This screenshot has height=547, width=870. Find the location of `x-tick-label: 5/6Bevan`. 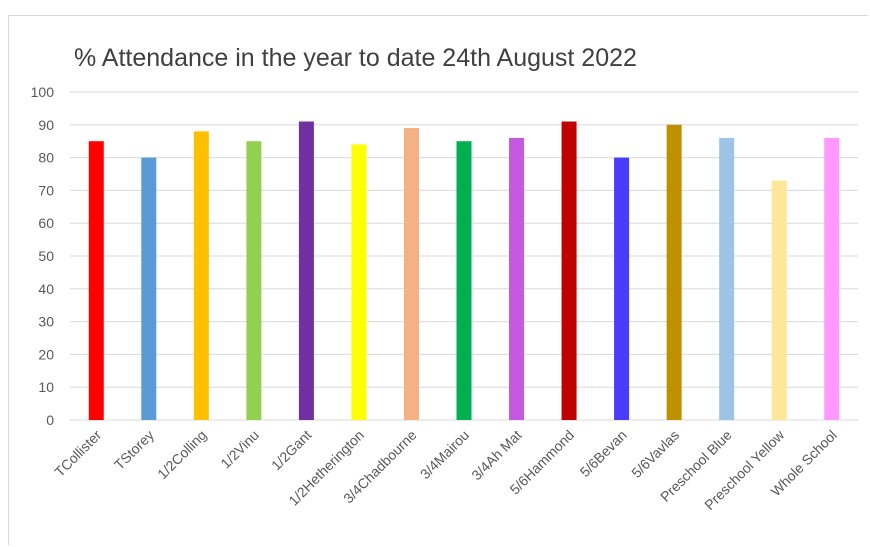

x-tick-label: 5/6Bevan is located at coordinates (603, 453).